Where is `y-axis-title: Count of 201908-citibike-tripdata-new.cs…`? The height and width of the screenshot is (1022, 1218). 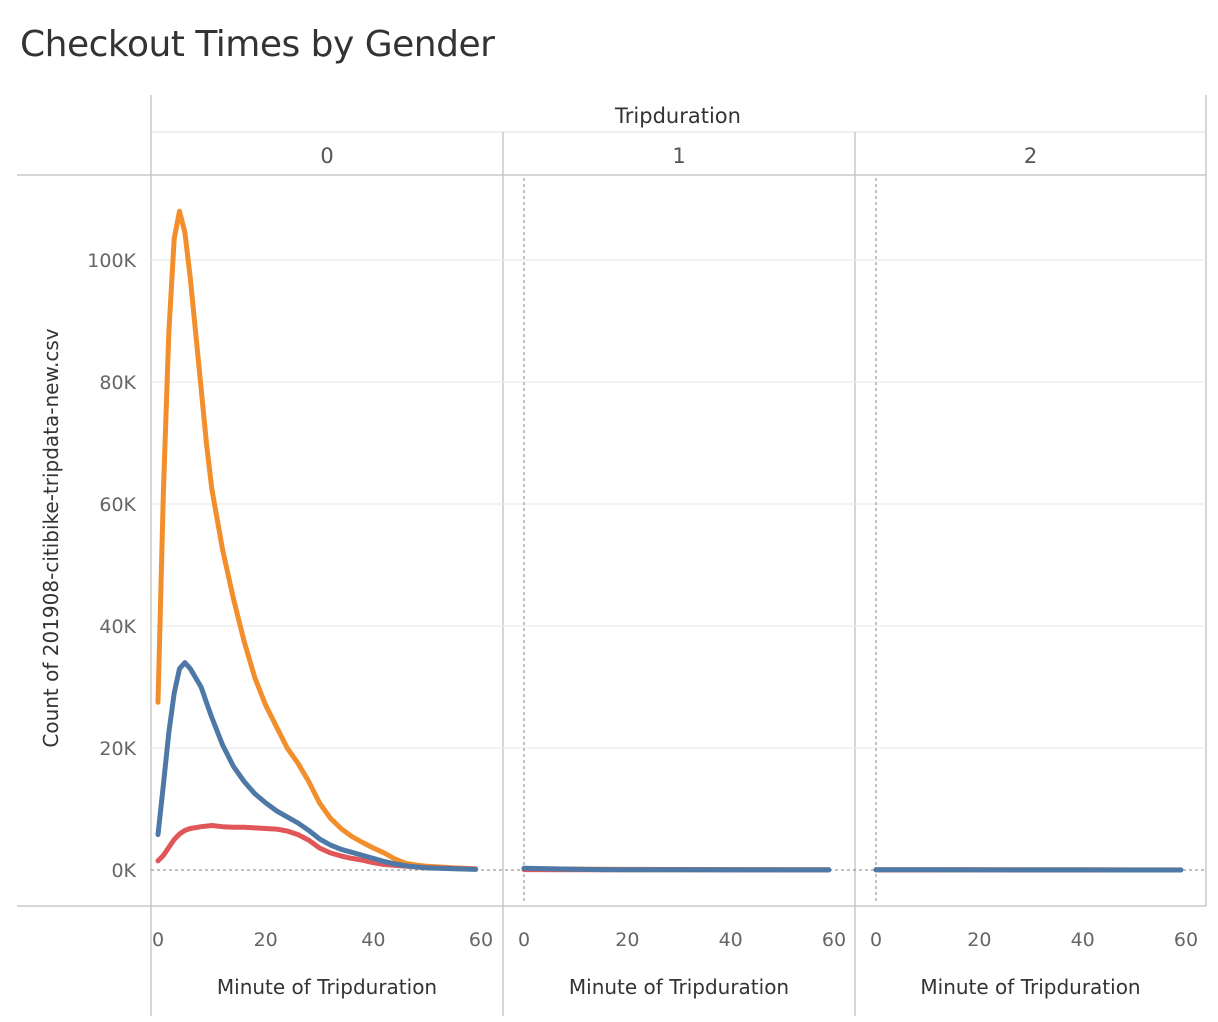 y-axis-title: Count of 201908-citibike-tripdata-new.cs… is located at coordinates (51, 537).